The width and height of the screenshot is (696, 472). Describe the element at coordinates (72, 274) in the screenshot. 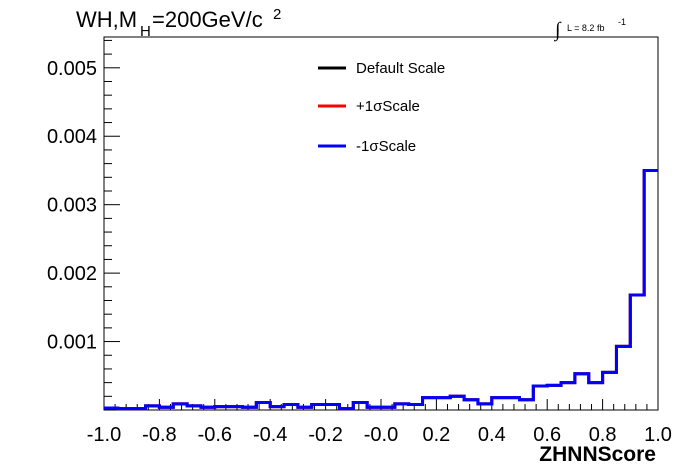

I see `y-tick-label: 0.002` at that location.